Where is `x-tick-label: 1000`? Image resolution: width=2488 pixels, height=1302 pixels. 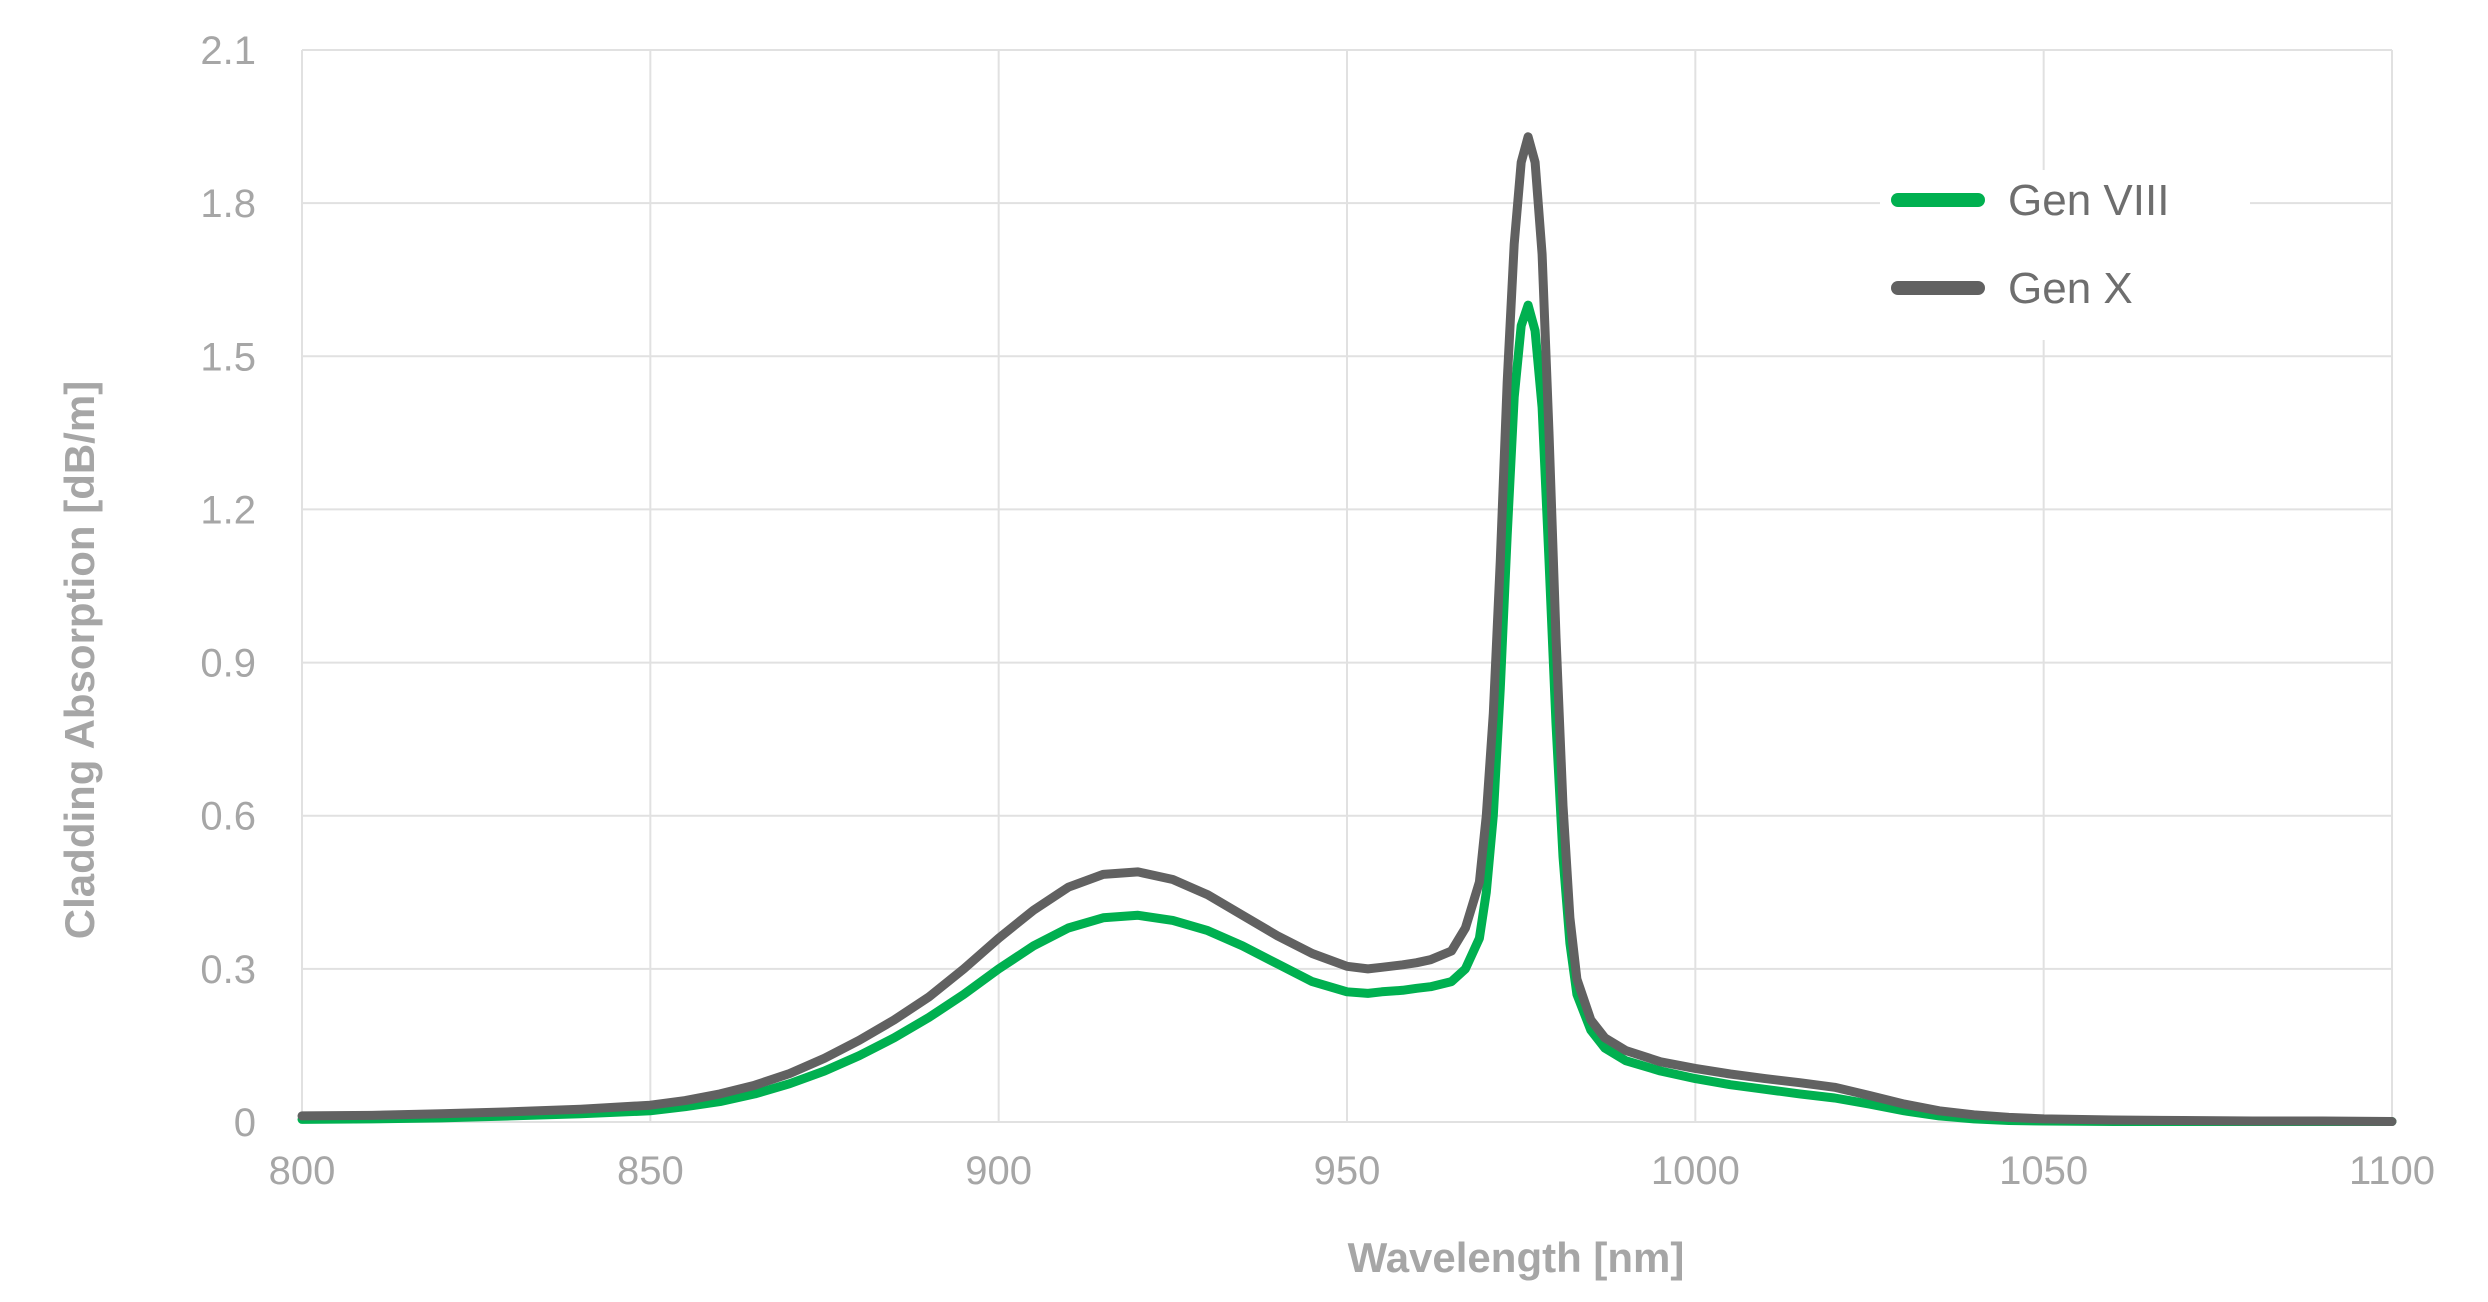 x-tick-label: 1000 is located at coordinates (1695, 1171).